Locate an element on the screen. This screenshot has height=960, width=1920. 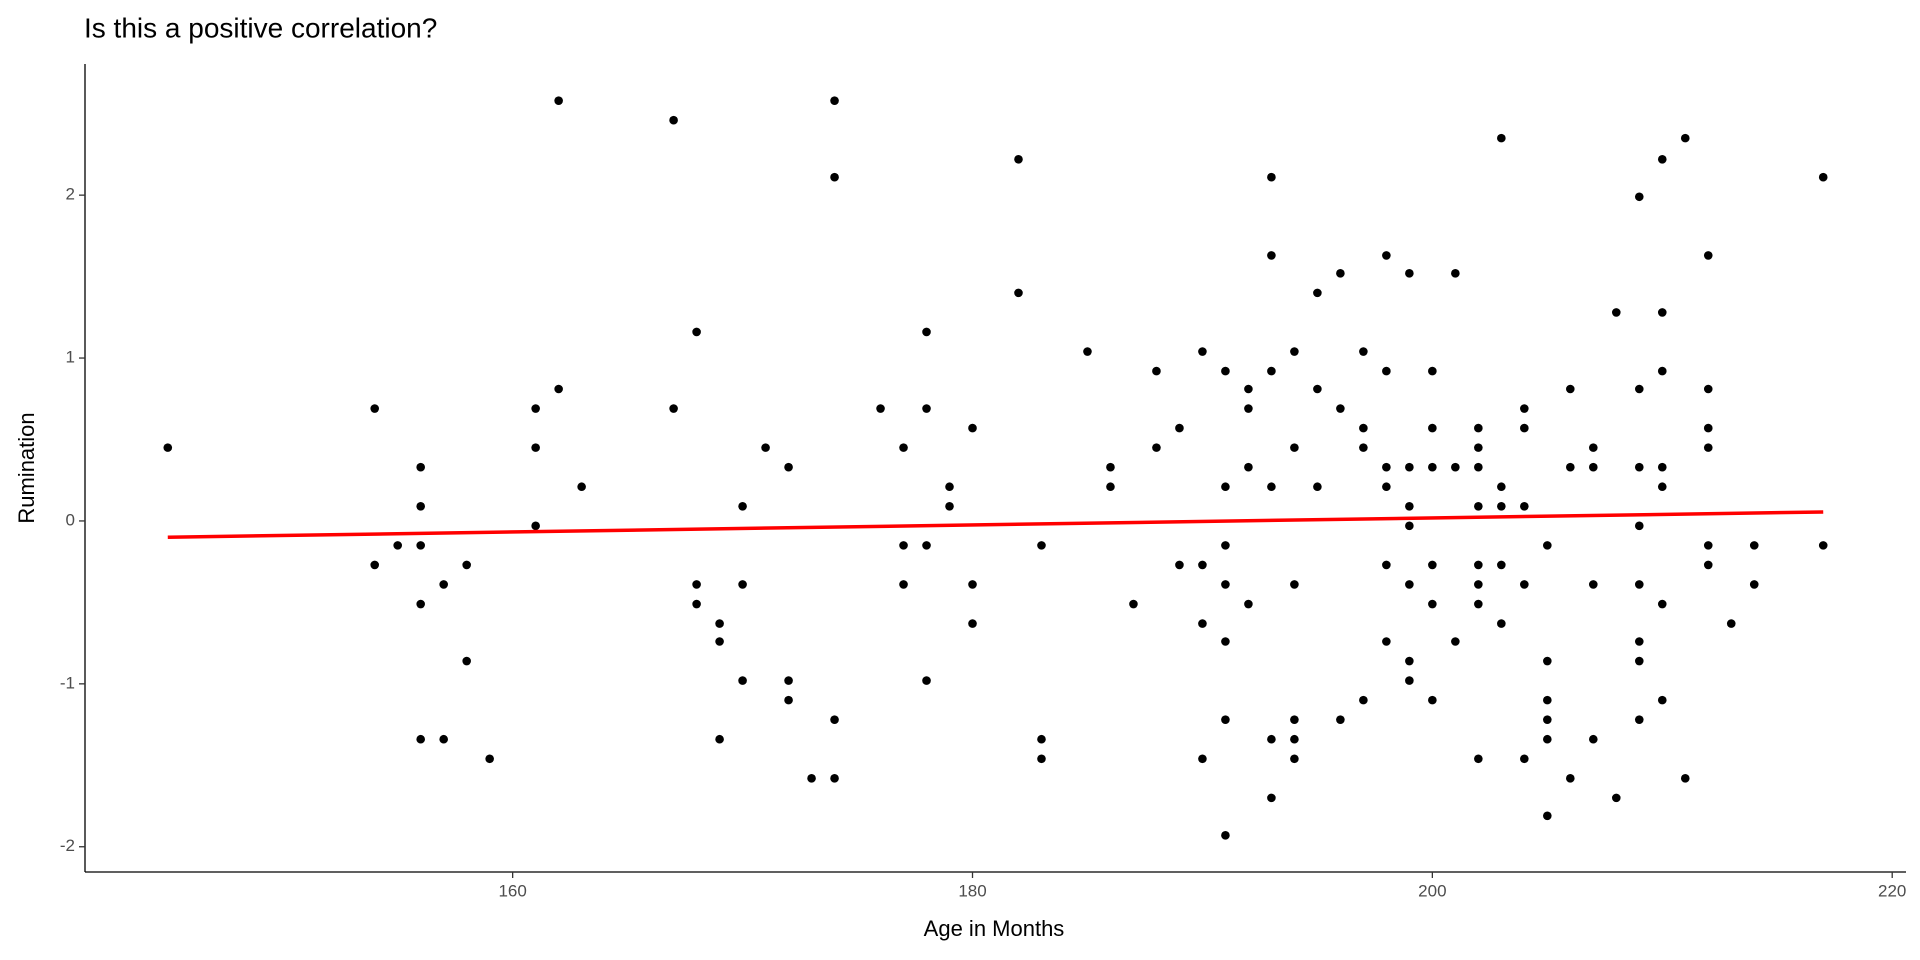
x-axis-title: Age in Months is located at coordinates (994, 928).